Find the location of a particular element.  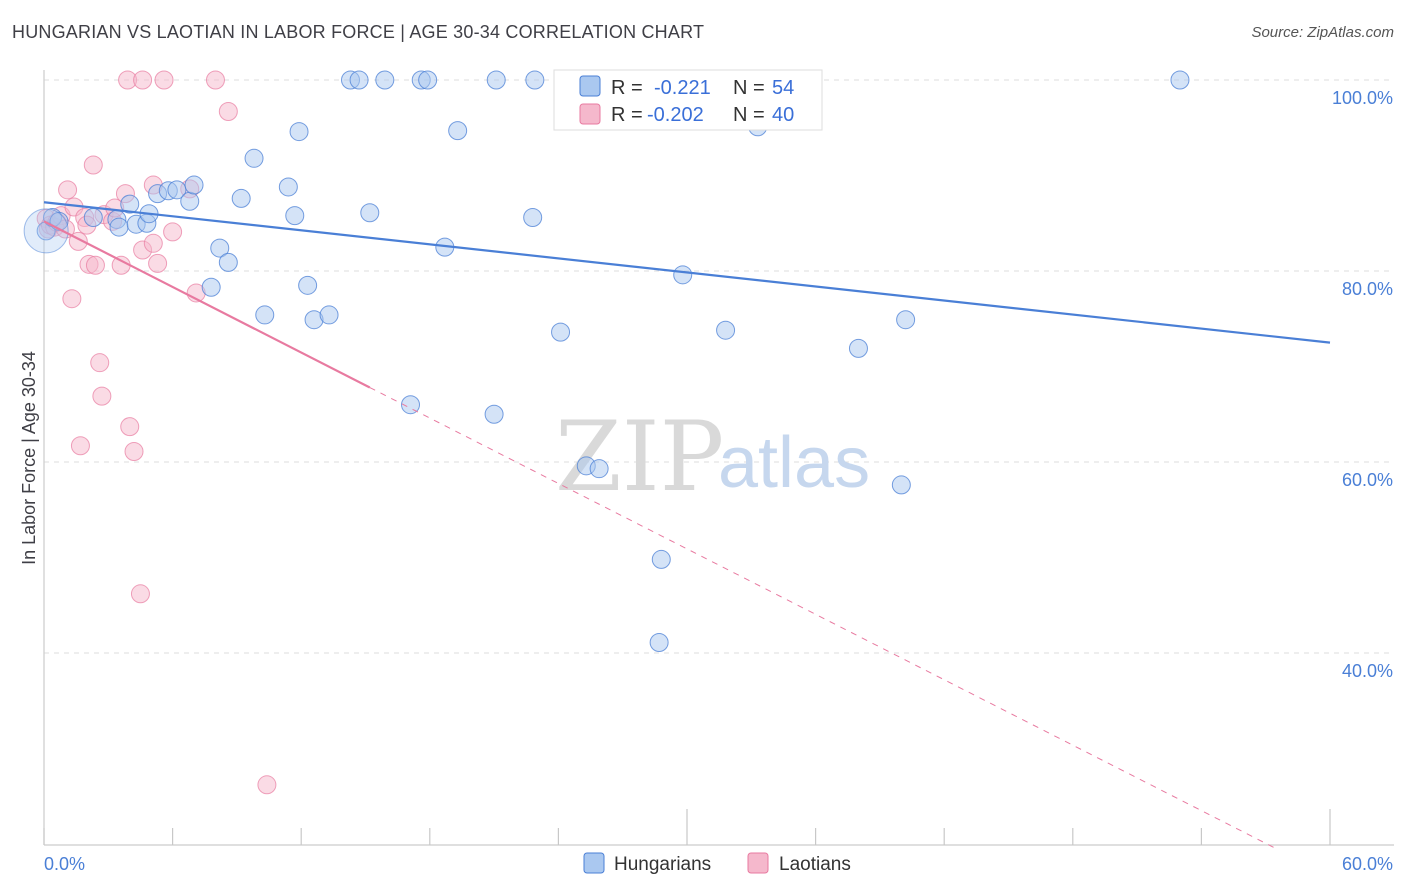

y-tick-label: 100.0% is located at coordinates (1362, 98).